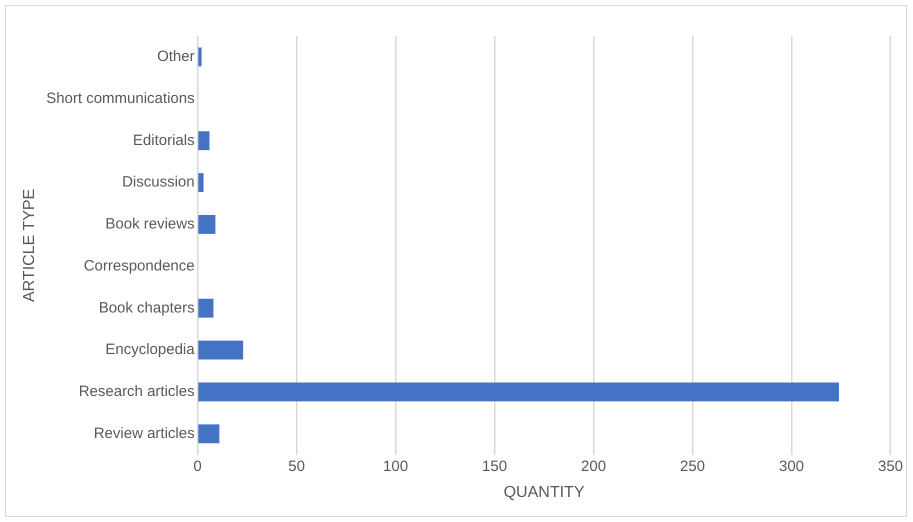  I want to click on y-tick-label: Book chapters, so click(146, 307).